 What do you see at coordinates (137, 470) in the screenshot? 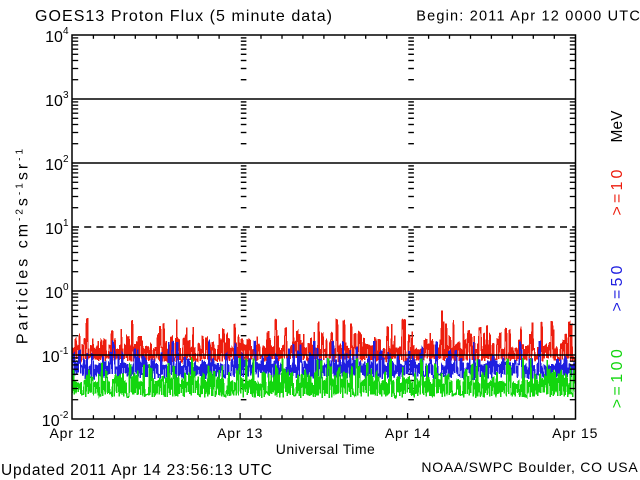
I see `svg-text:Updated 2011 Apr 14 23:56:13 U: Updated 2011 Apr 14 23:56:13 UTC` at bounding box center [137, 470].